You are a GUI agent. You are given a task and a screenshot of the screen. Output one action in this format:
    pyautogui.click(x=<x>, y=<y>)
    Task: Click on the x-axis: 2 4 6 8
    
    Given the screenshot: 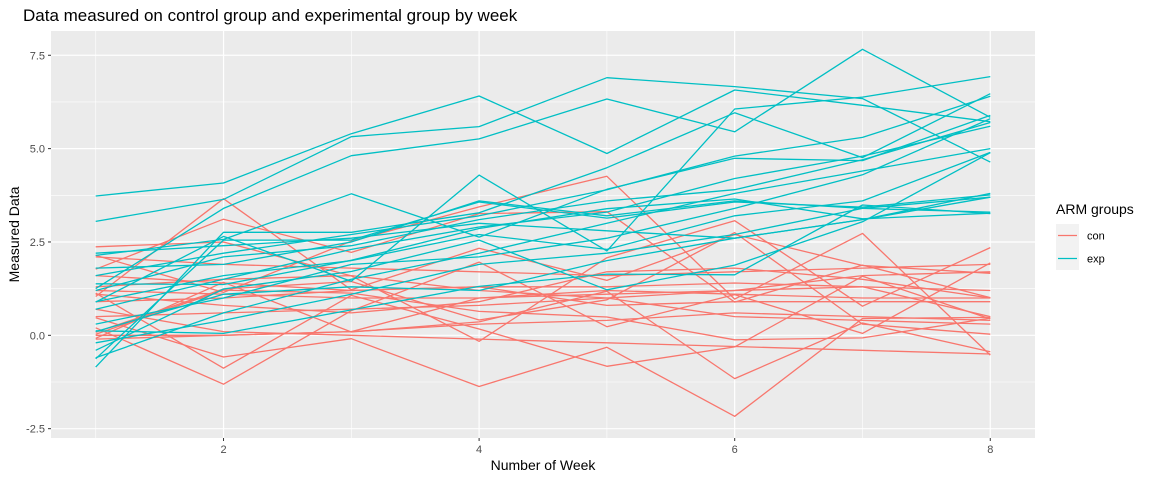 What is the action you would take?
    pyautogui.click(x=606, y=447)
    